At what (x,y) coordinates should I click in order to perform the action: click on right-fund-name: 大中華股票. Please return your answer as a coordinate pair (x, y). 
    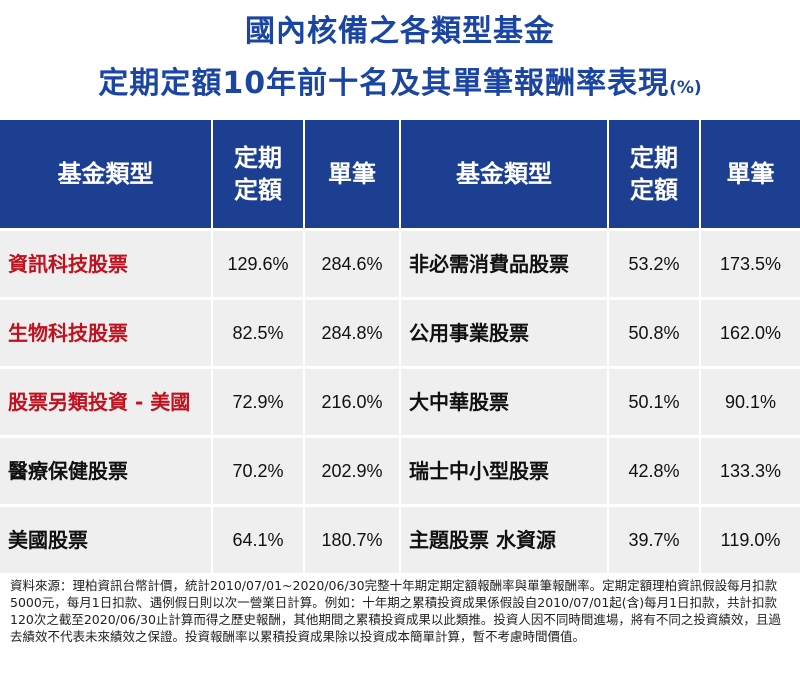
    Looking at the image, I should click on (503, 401).